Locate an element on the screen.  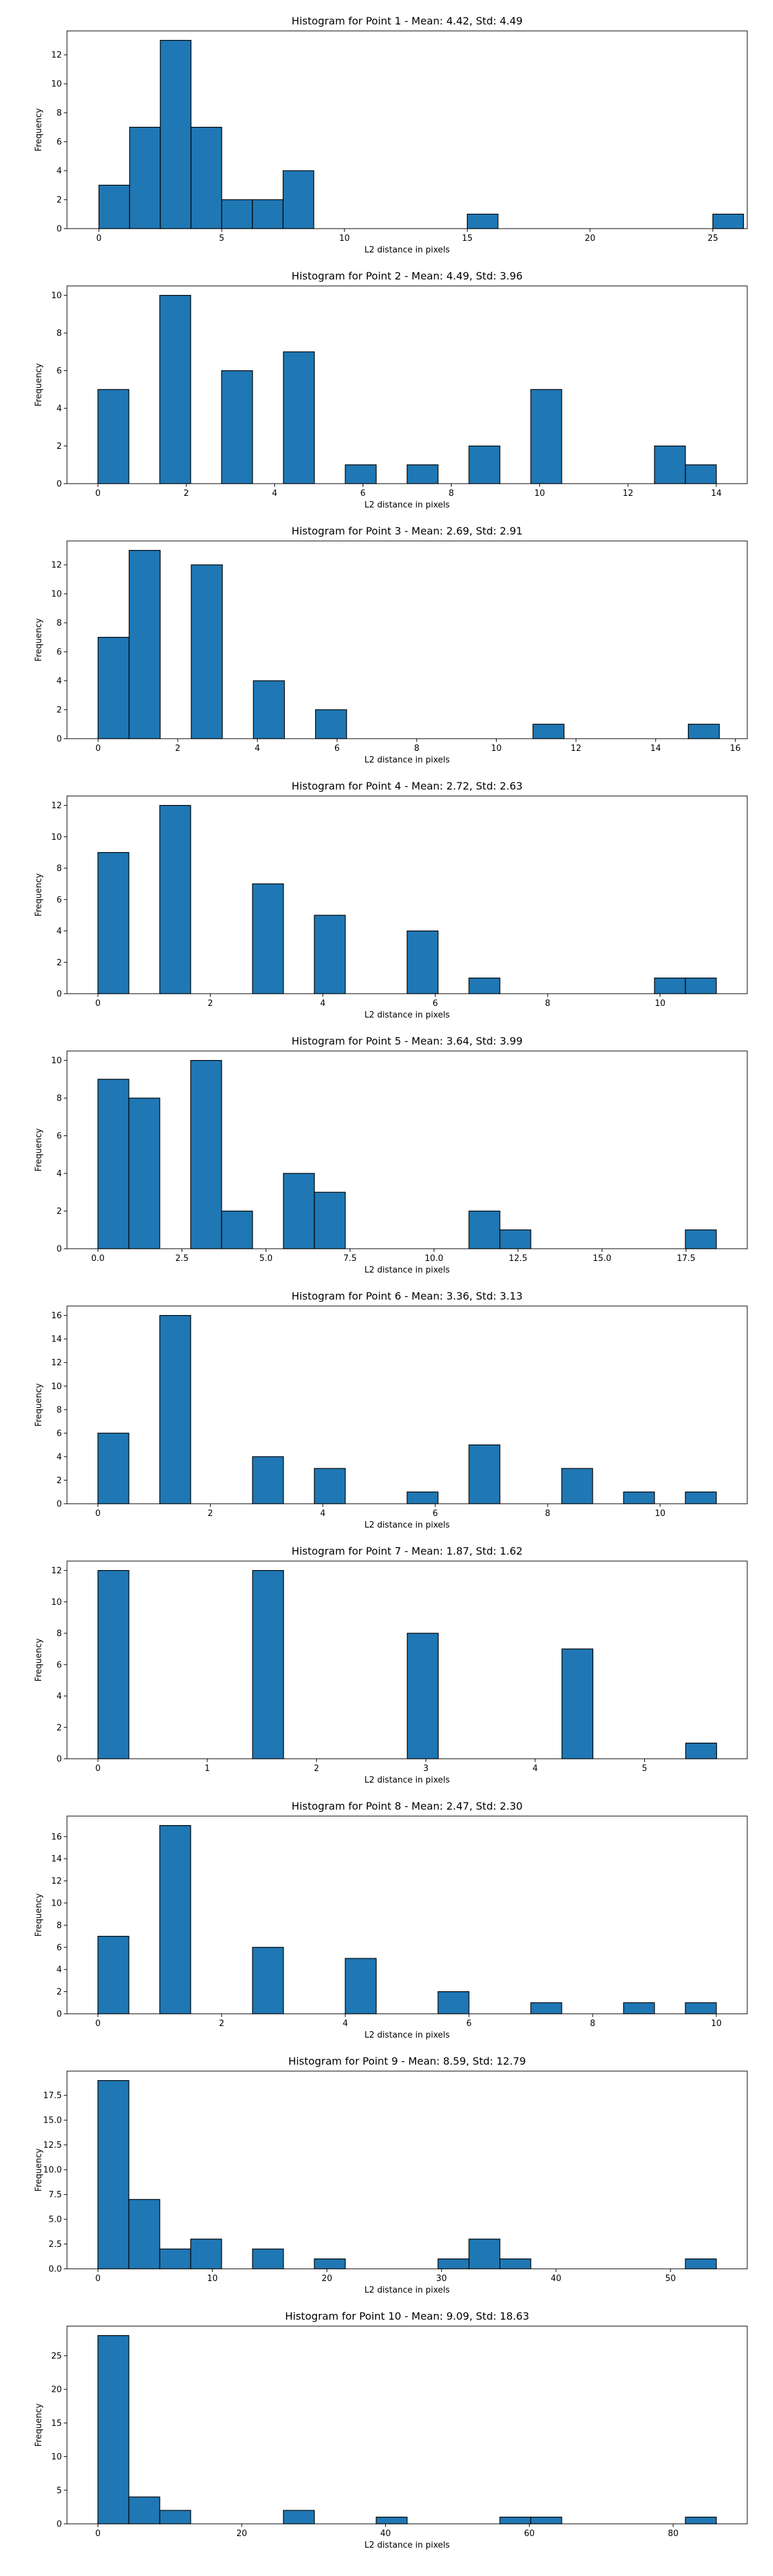
x-tick-label: 12.5 is located at coordinates (518, 1259).